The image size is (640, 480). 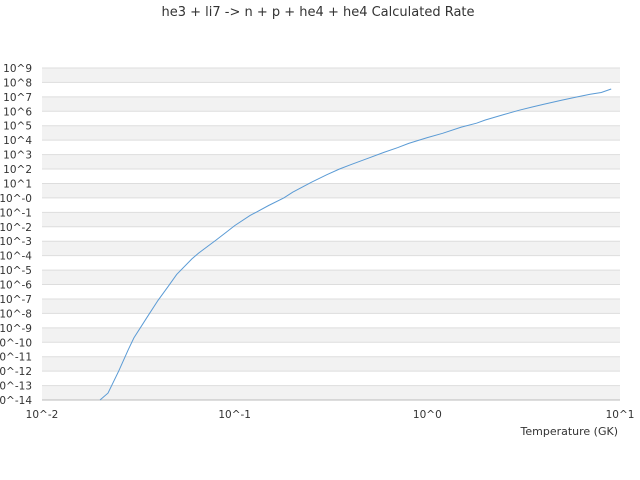 What do you see at coordinates (16, 401) in the screenshot?
I see `y-tick-label: 10^-14` at bounding box center [16, 401].